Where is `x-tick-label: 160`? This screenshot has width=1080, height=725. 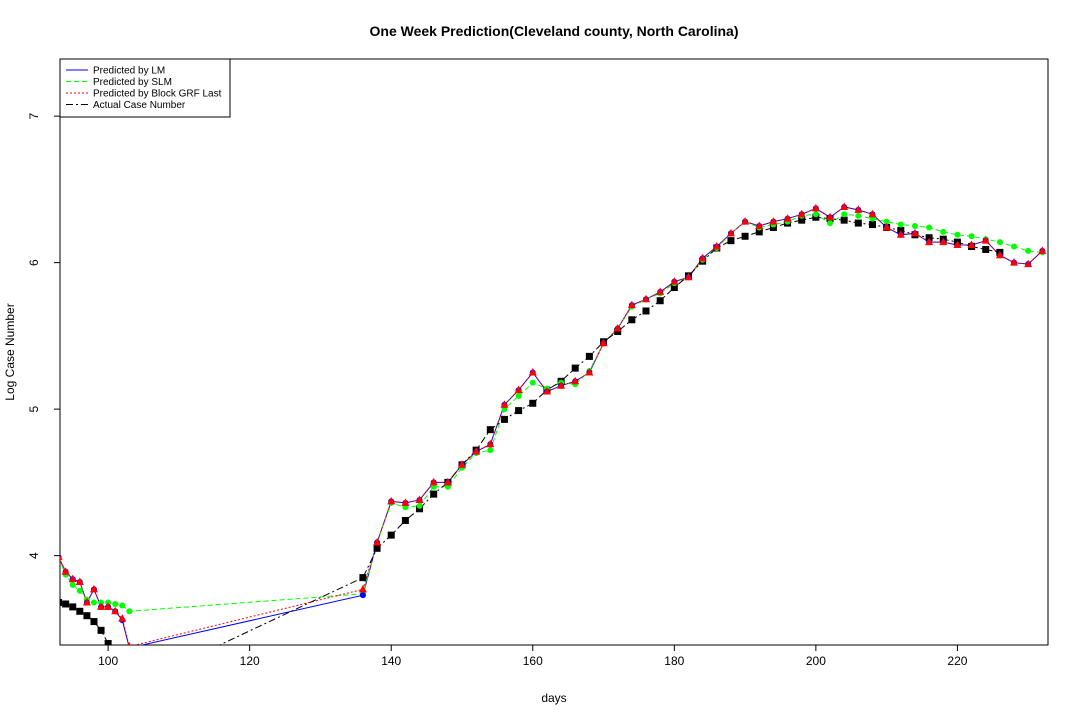
x-tick-label: 160 is located at coordinates (533, 661).